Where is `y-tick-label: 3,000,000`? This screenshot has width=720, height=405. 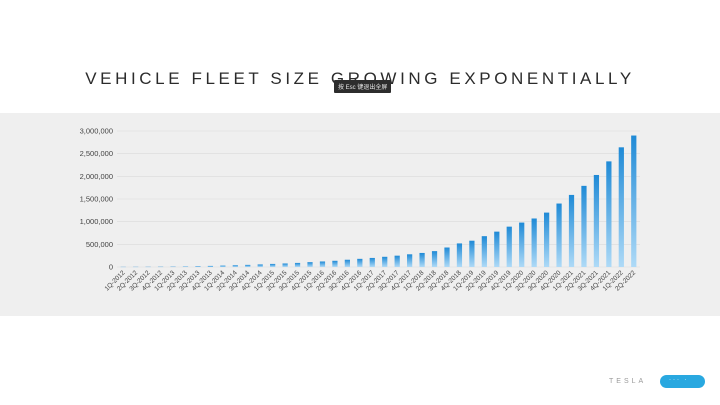
y-tick-label: 3,000,000 is located at coordinates (96, 131).